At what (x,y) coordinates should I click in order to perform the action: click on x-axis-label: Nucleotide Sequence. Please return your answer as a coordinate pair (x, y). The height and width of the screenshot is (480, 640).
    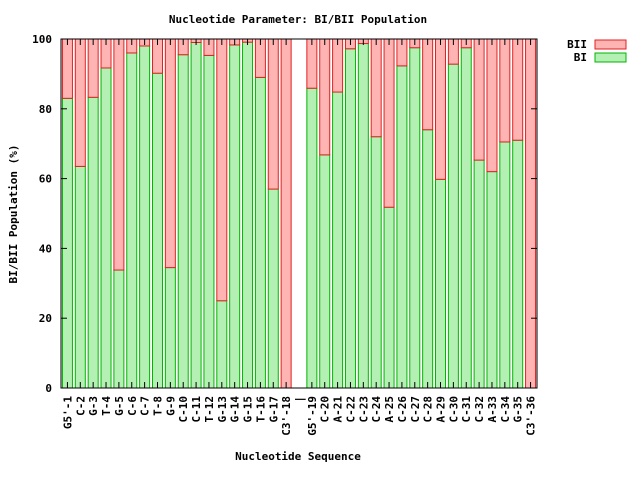
    Looking at the image, I should click on (298, 456).